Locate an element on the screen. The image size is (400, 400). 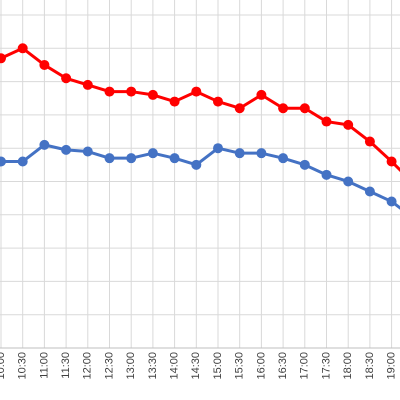
x-tick-label: 16:30 is located at coordinates (283, 366).